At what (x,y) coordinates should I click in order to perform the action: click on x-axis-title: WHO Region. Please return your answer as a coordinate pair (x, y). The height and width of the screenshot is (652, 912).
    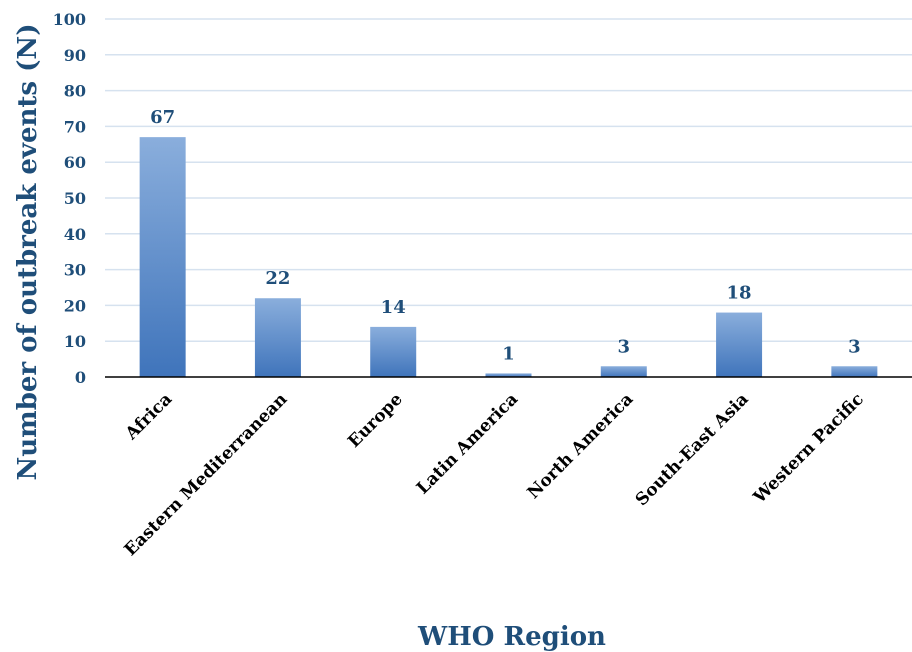
    Looking at the image, I should click on (511, 637).